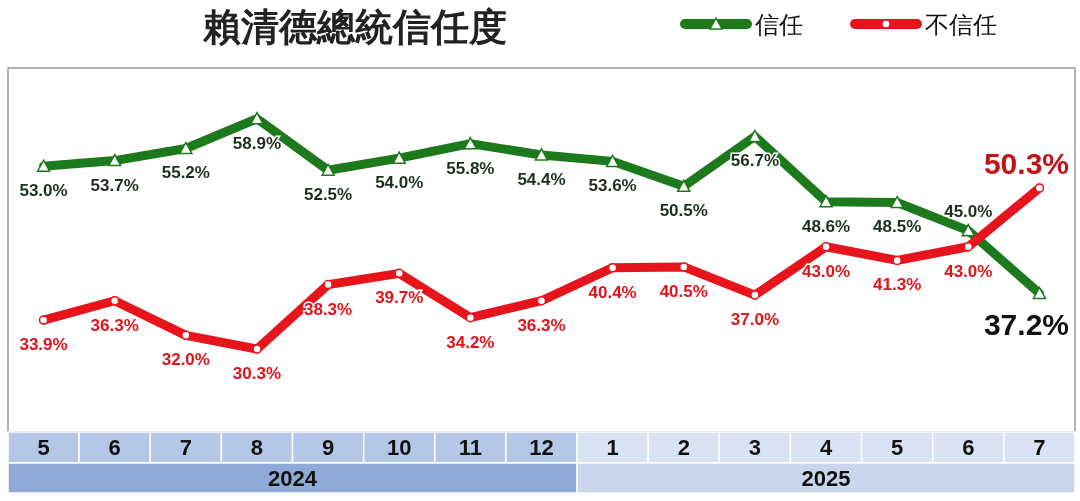 Image resolution: width=1080 pixels, height=501 pixels. Describe the element at coordinates (293, 478) in the screenshot. I see `text: 2024` at that location.